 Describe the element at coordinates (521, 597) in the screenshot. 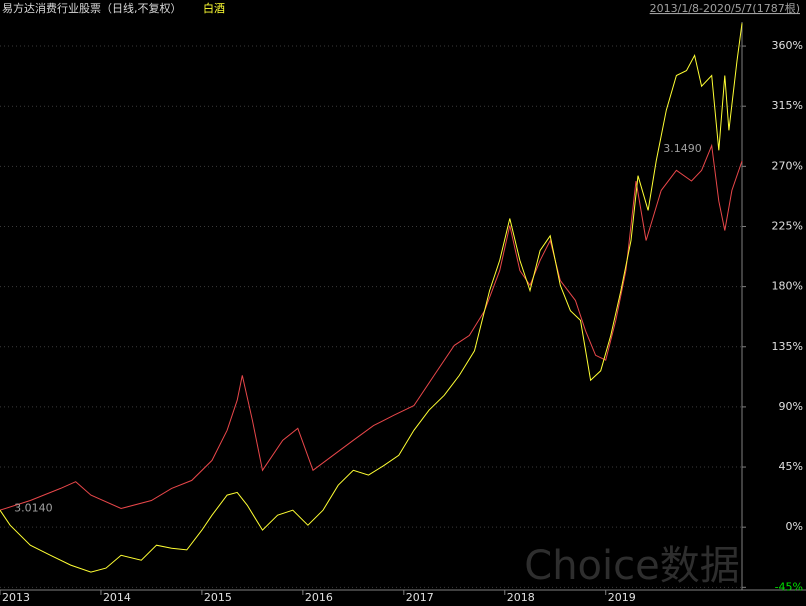

I see `x-tick-label: 2018` at that location.